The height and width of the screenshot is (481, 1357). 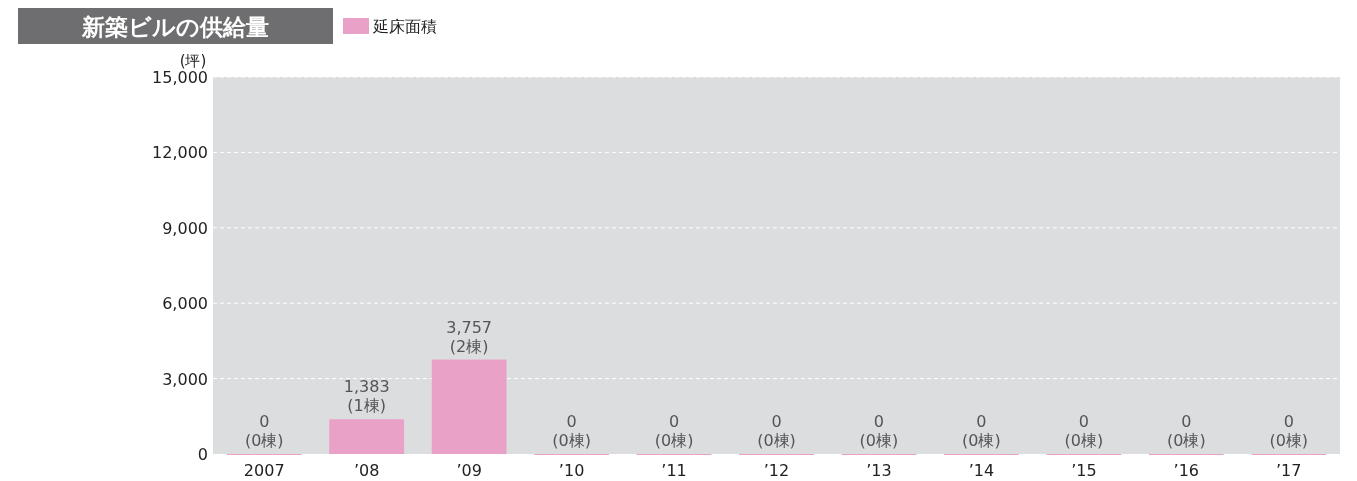 What do you see at coordinates (1084, 470) in the screenshot?
I see `x-tick-label: ’15` at bounding box center [1084, 470].